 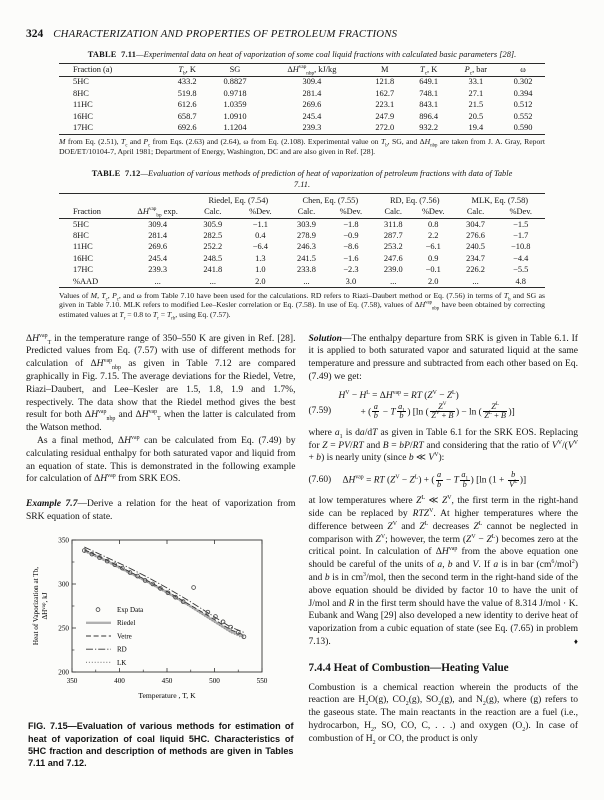 I want to click on data-cell: 233.8, so click(x=306, y=270).